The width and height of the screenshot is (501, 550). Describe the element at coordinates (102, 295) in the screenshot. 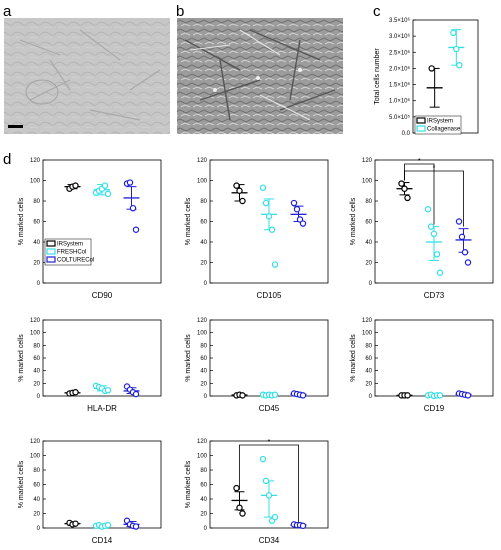

I see `x-axis-label: CD90` at that location.